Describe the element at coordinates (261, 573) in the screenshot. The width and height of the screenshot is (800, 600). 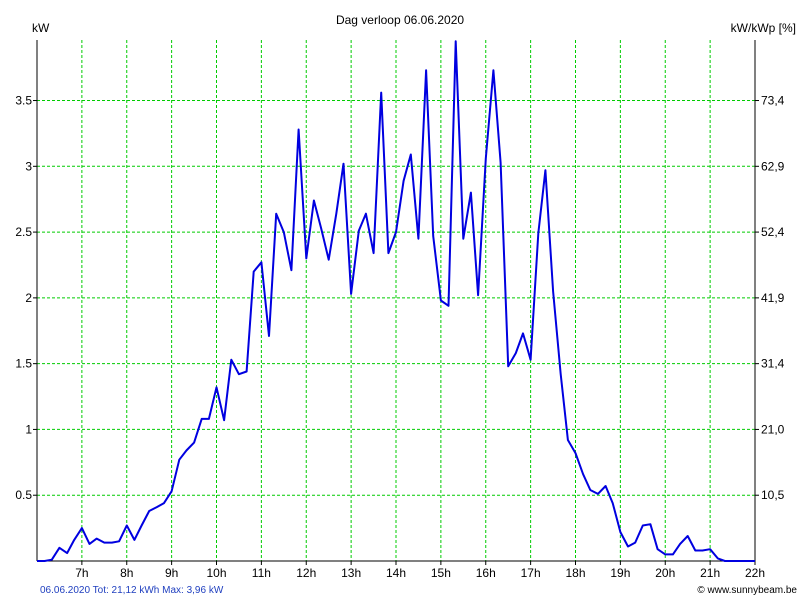
I see `x-tick-label: 11h` at that location.